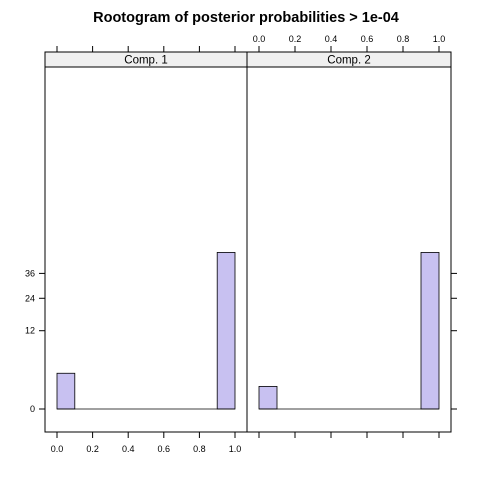 This screenshot has width=480, height=480. I want to click on y-tick-label: 24, so click(30, 298).